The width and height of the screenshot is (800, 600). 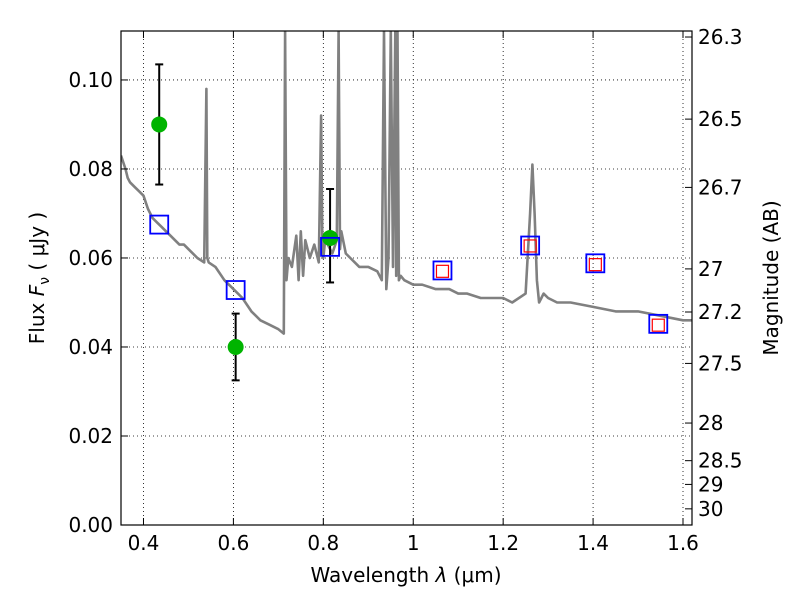 I want to click on y2-tick-label: 26.5, so click(x=720, y=119).